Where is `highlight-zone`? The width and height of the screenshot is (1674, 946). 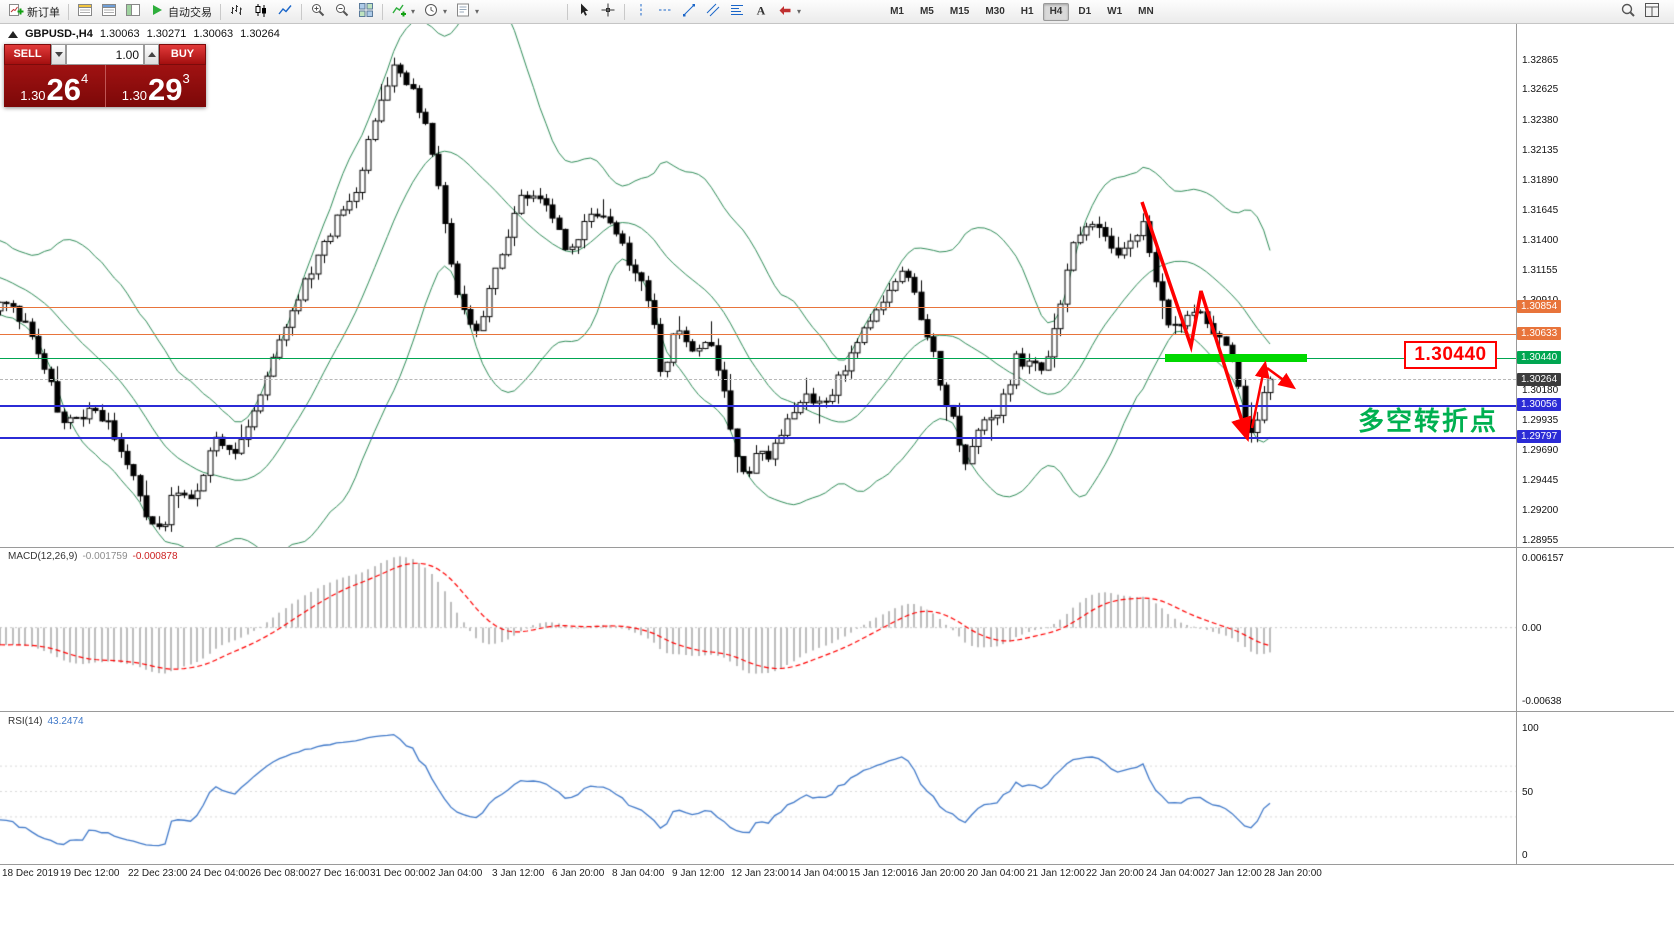 highlight-zone is located at coordinates (1236, 357).